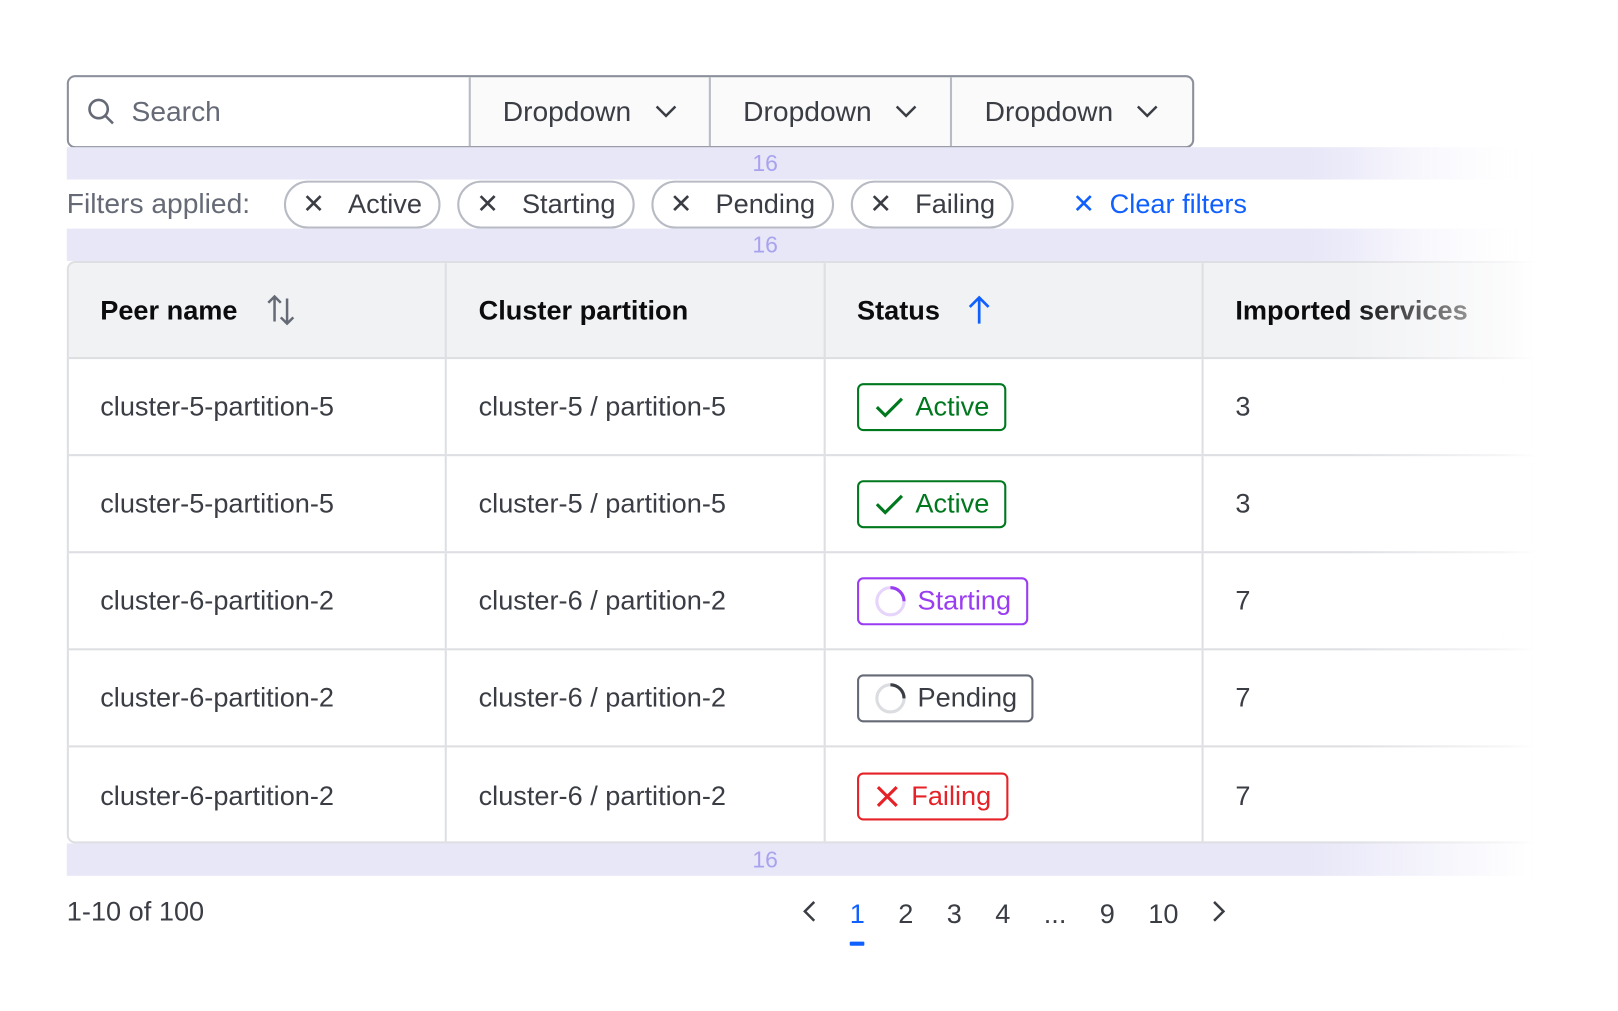 The image size is (1618, 1011). Describe the element at coordinates (955, 203) in the screenshot. I see `chip-label: Failing` at that location.